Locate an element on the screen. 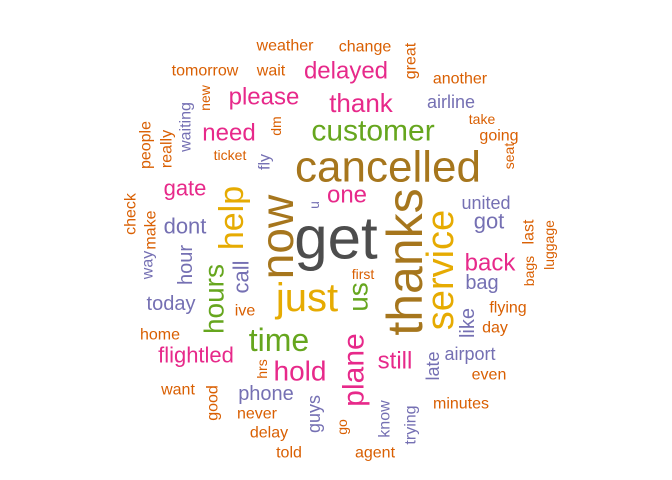  word-told: told is located at coordinates (289, 453).